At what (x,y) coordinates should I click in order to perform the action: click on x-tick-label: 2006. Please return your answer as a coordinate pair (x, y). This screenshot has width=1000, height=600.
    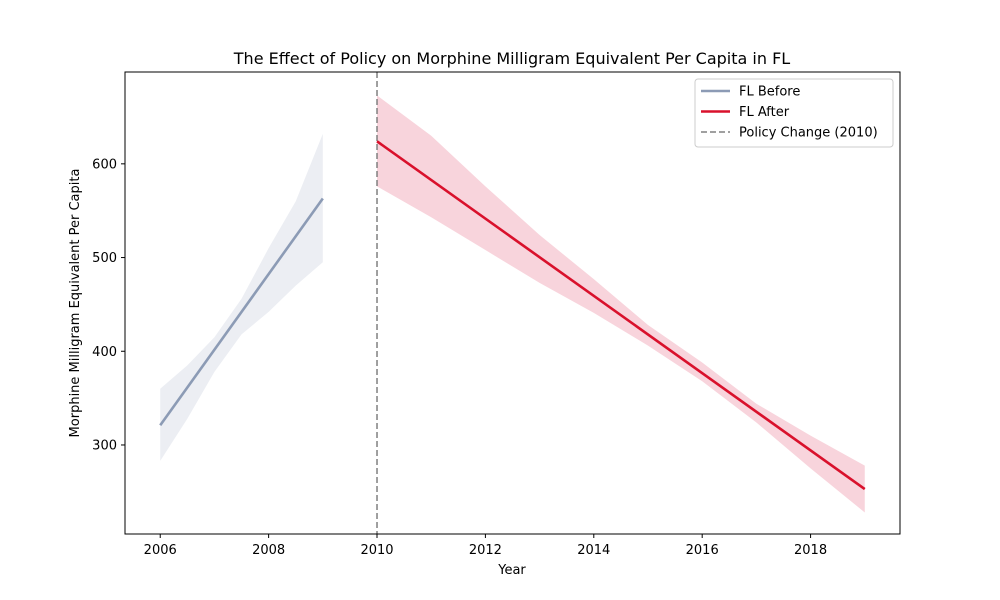
    Looking at the image, I should click on (160, 550).